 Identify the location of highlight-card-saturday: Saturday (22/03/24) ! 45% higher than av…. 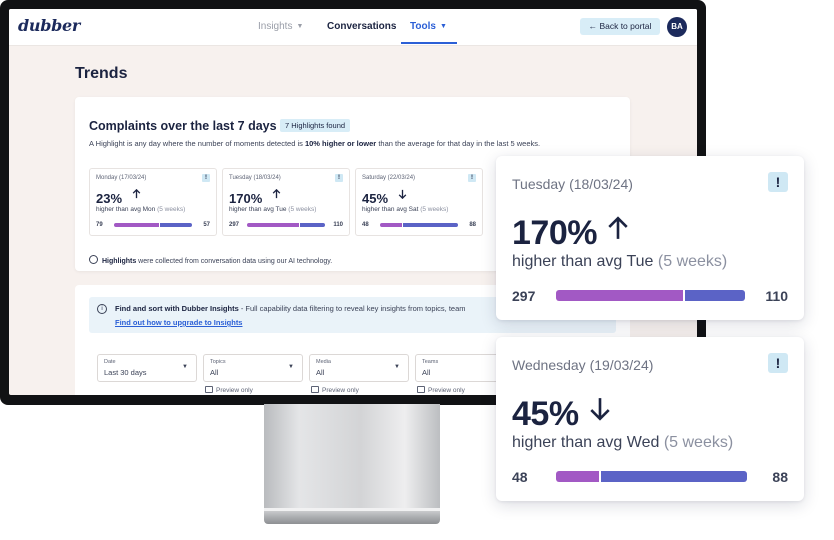
(419, 202).